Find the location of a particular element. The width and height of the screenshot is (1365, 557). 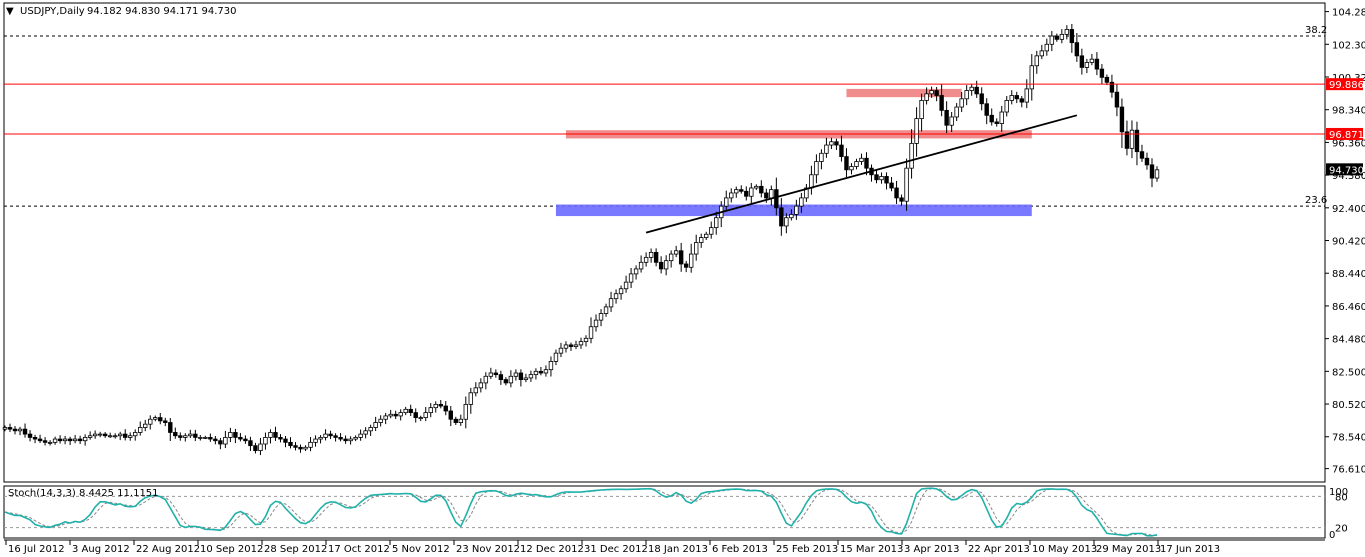

current-price-label: 94.730 is located at coordinates (1346, 170).